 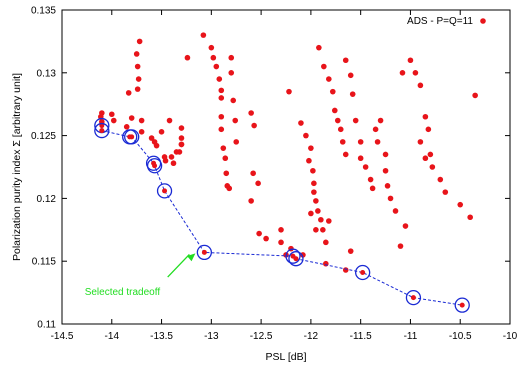 I want to click on y-tick-label: 0.135, so click(x=43, y=11).